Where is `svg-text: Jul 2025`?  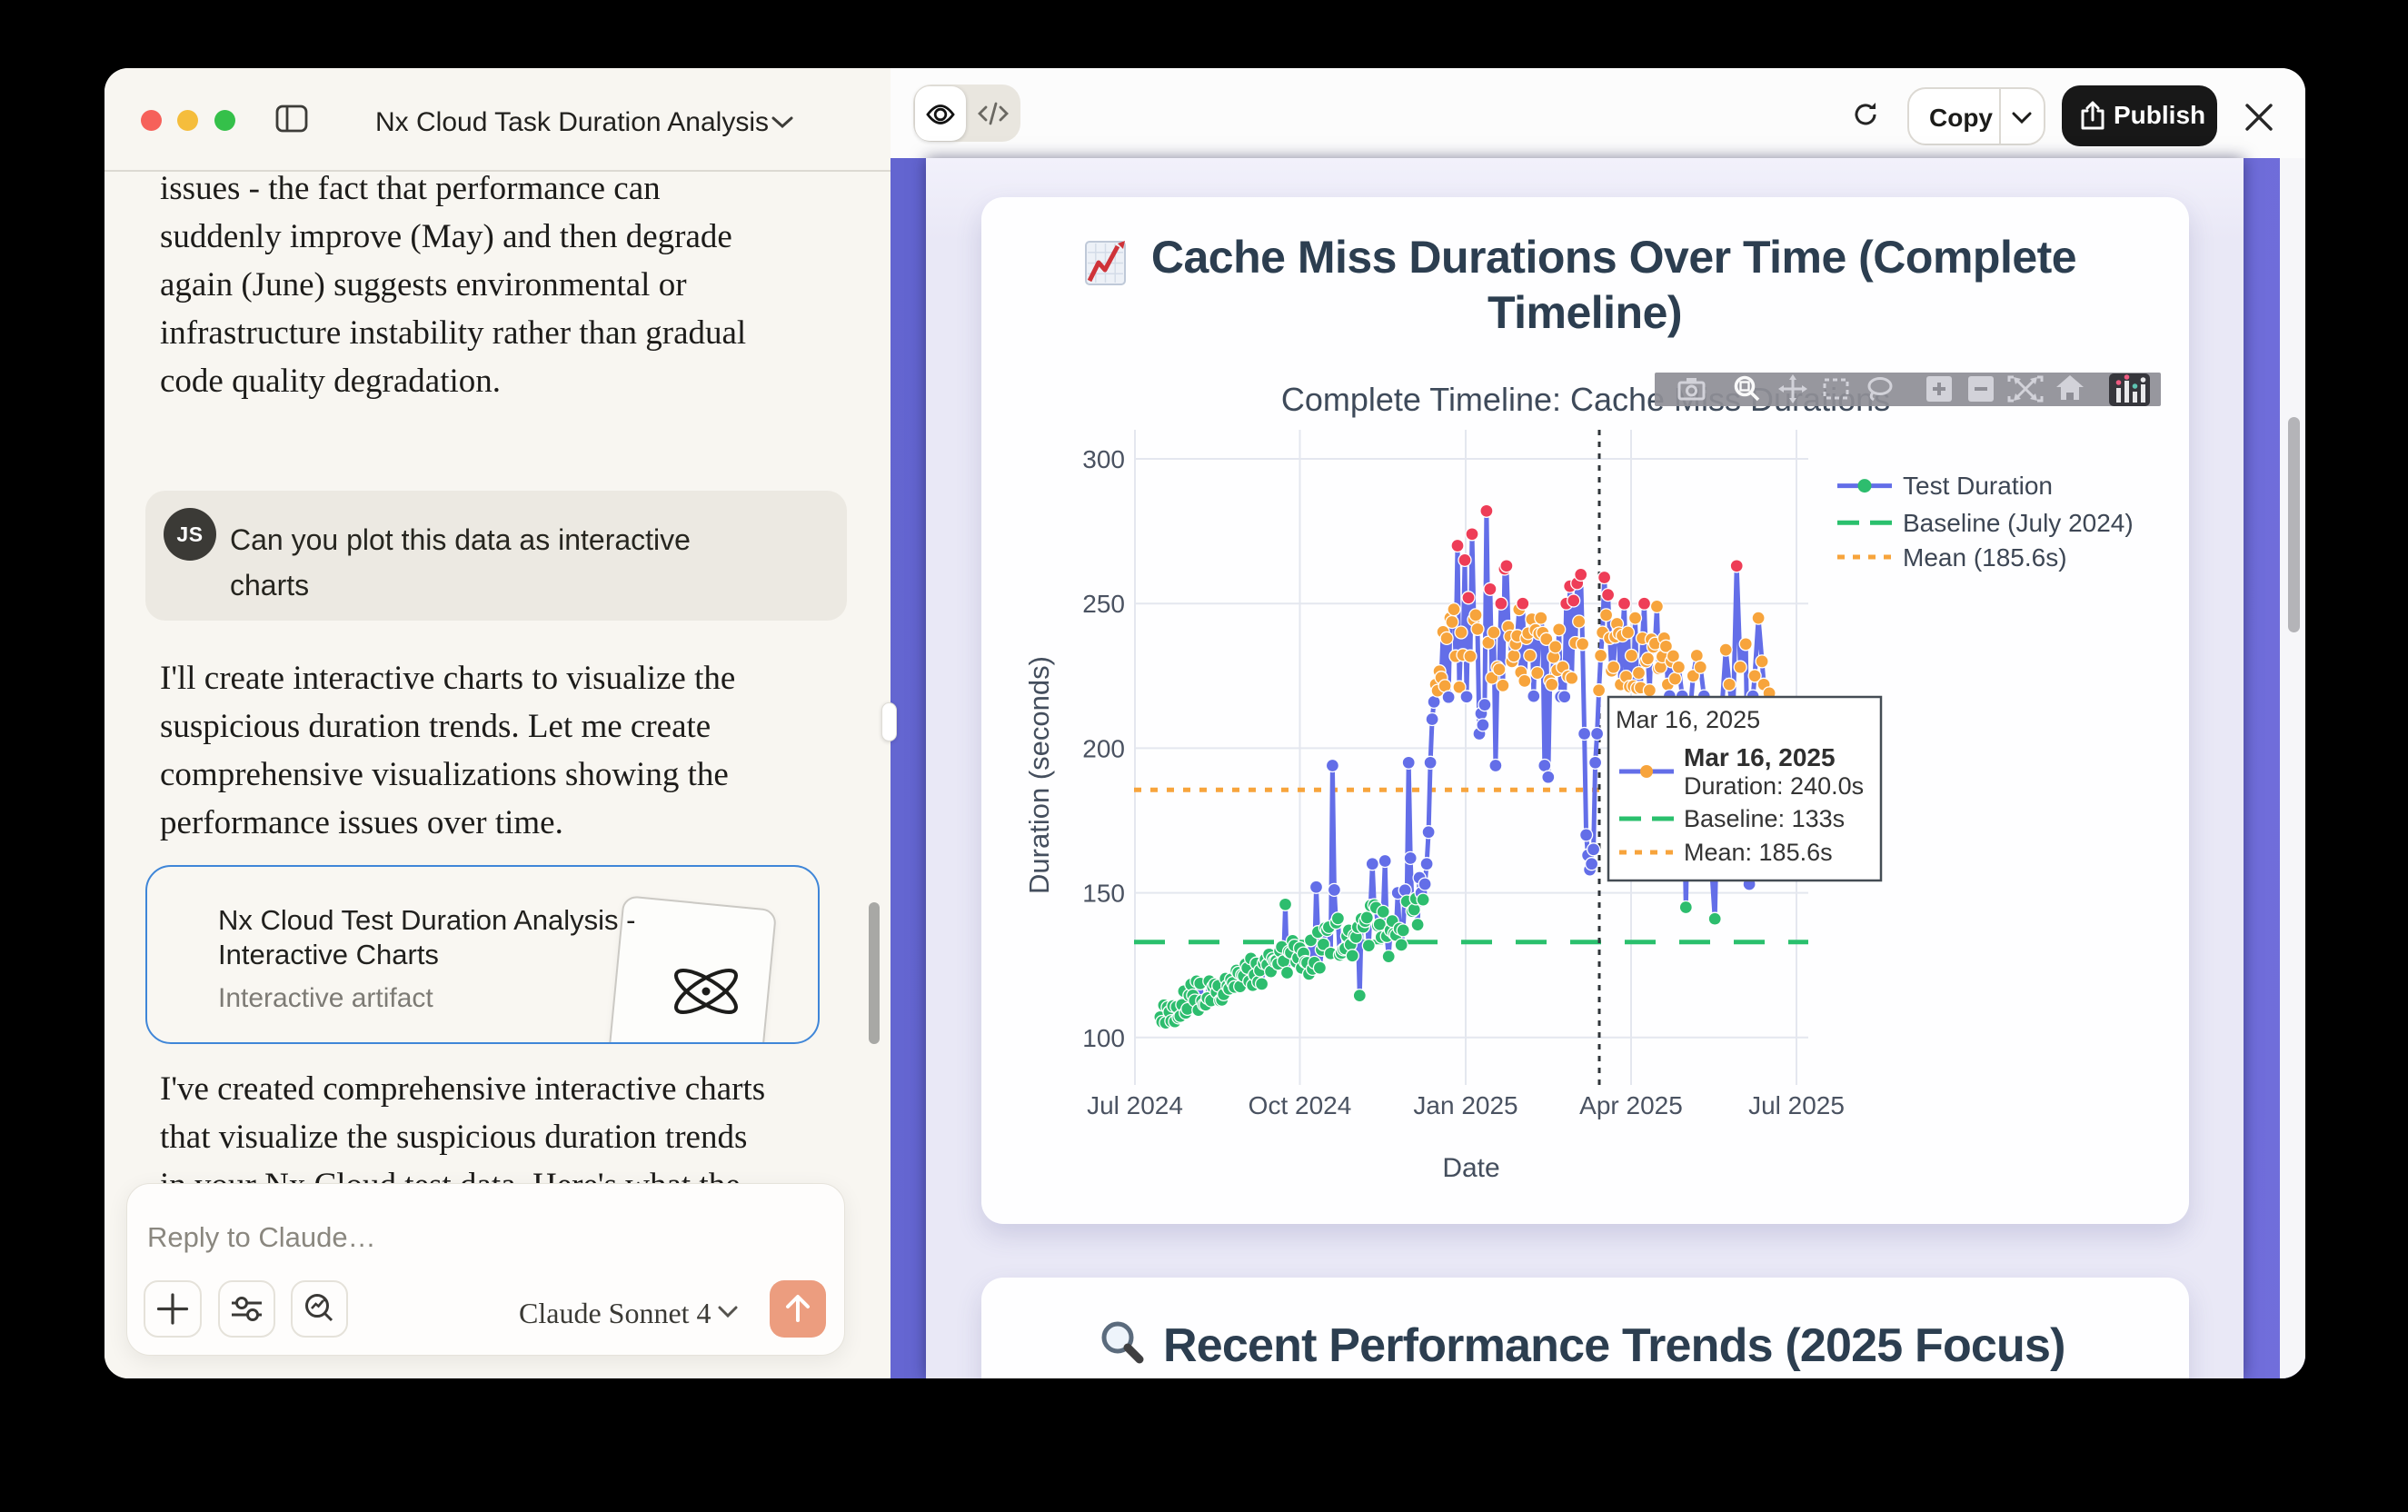
svg-text: Jul 2025 is located at coordinates (1796, 1105).